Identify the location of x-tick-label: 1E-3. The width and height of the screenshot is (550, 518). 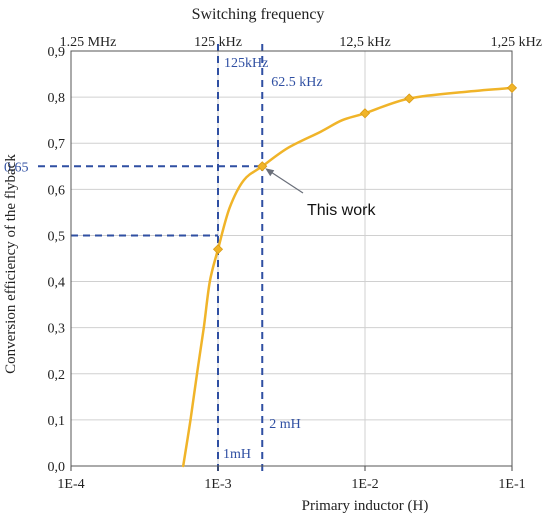
(217, 484).